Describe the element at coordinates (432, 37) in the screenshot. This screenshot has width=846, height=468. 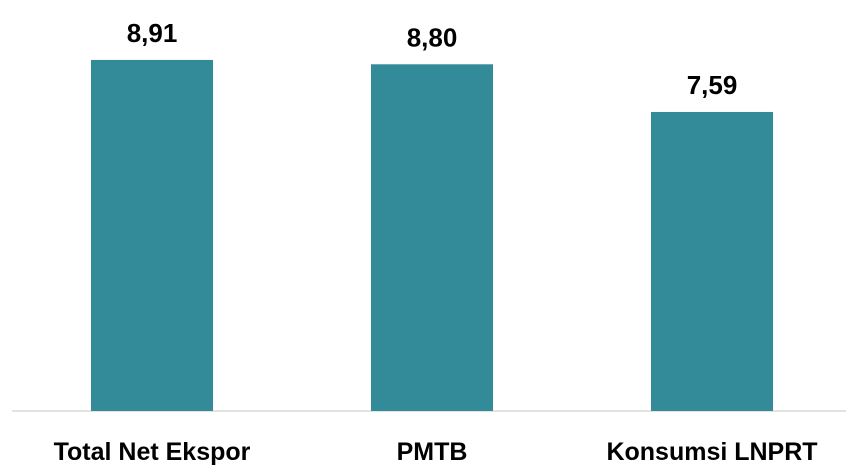
I see `bar-value-label-1: 8,80` at that location.